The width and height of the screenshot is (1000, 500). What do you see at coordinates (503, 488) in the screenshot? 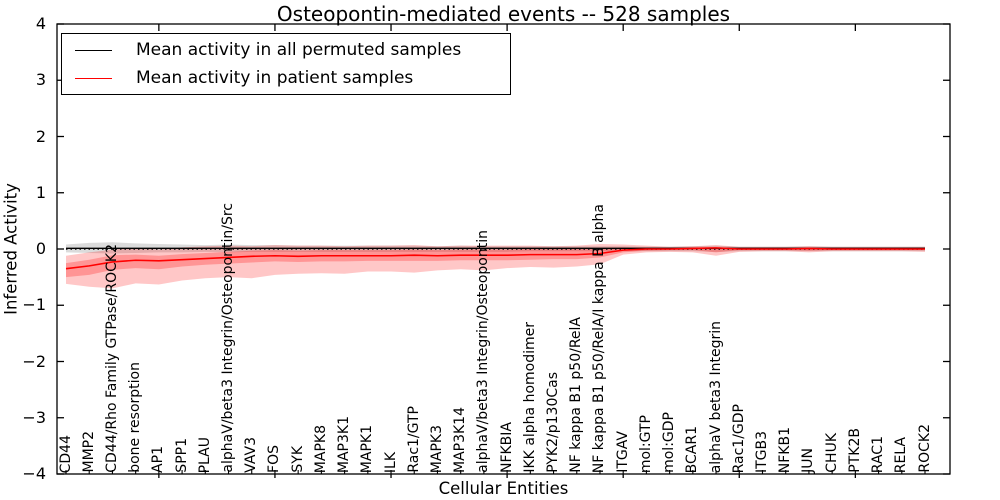
I see `x-axis-label: Cellular Entities` at bounding box center [503, 488].